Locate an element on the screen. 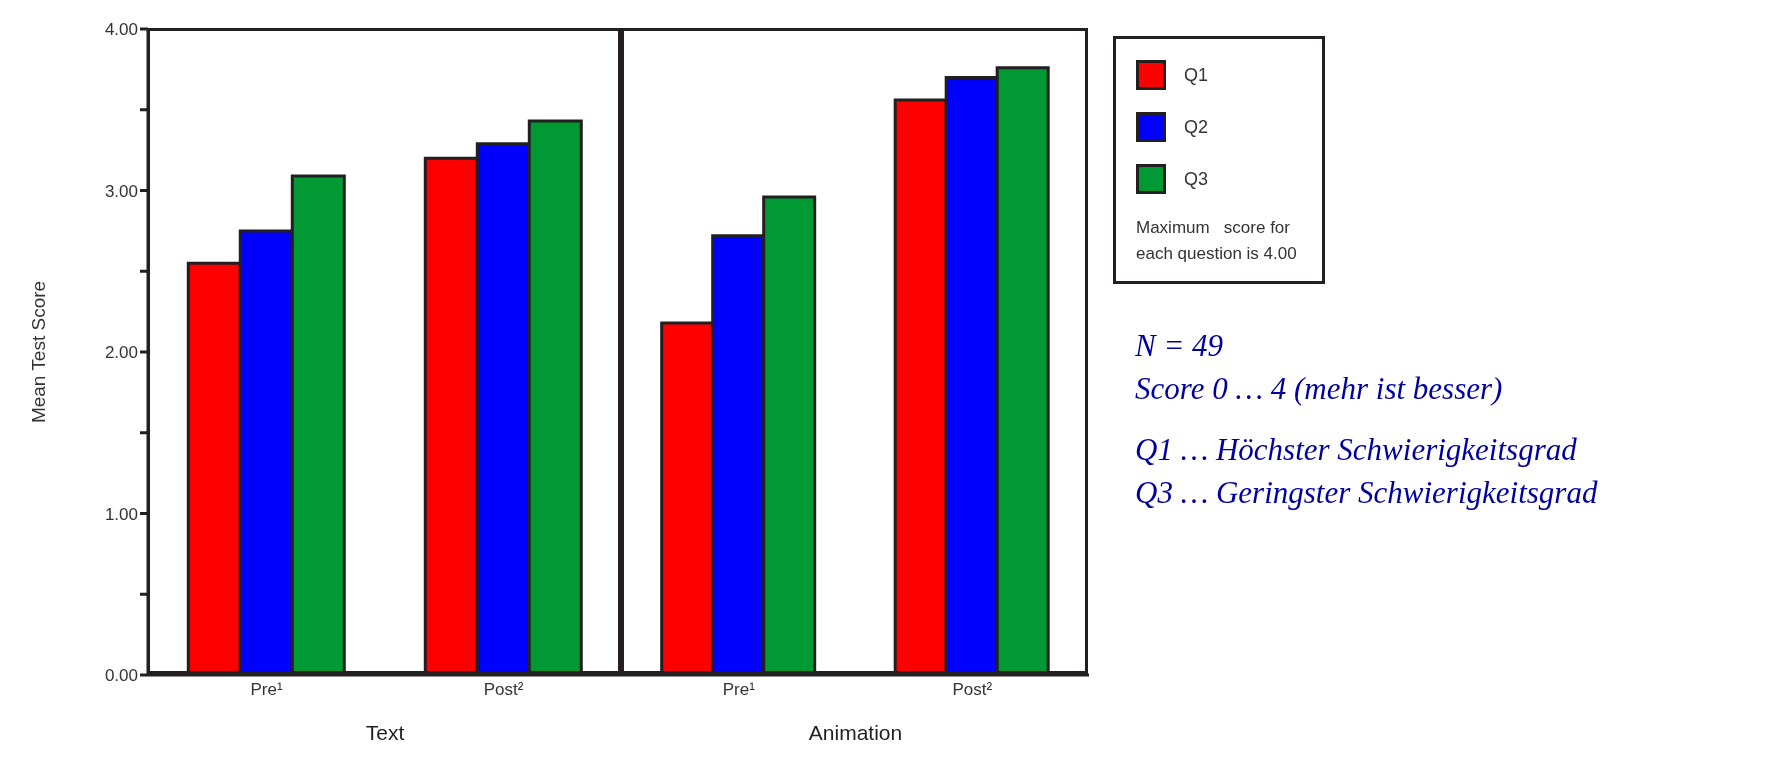  y-tick-label: 3.00 is located at coordinates (121, 191).